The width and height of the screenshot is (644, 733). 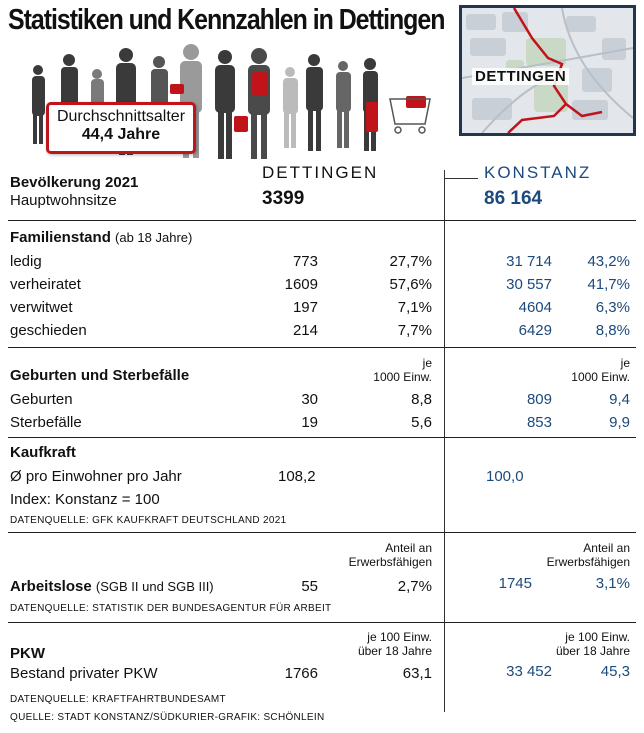 I want to click on dettingen-percent: 7,1%, so click(x=414, y=307).